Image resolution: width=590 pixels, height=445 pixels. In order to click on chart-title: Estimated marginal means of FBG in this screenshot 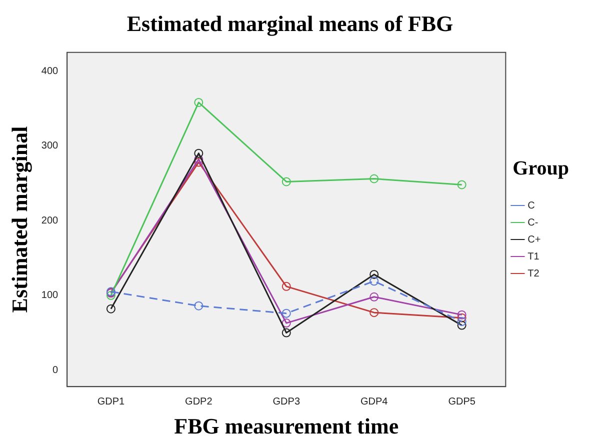, I will do `click(290, 23)`.